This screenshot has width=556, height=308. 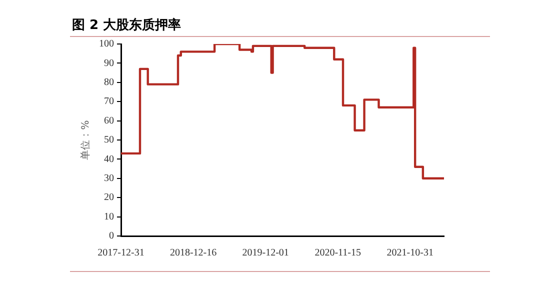 What do you see at coordinates (109, 120) in the screenshot?
I see `y-tick-label: 60` at bounding box center [109, 120].